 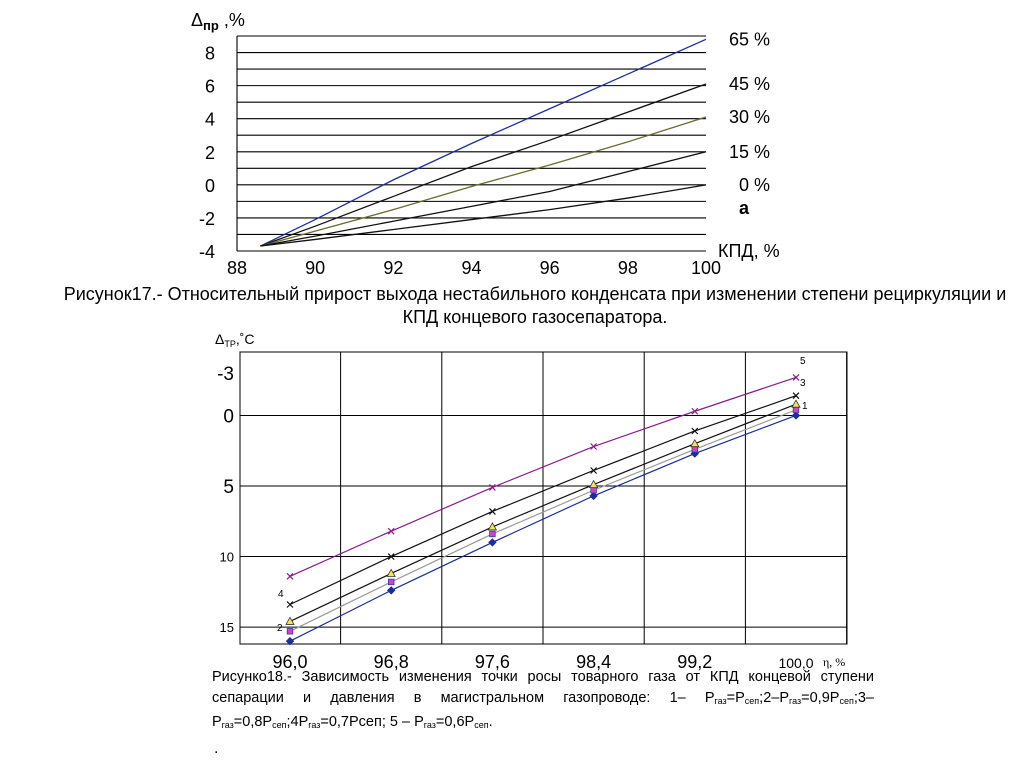 What do you see at coordinates (210, 120) in the screenshot?
I see `y-tick-label: 4` at bounding box center [210, 120].